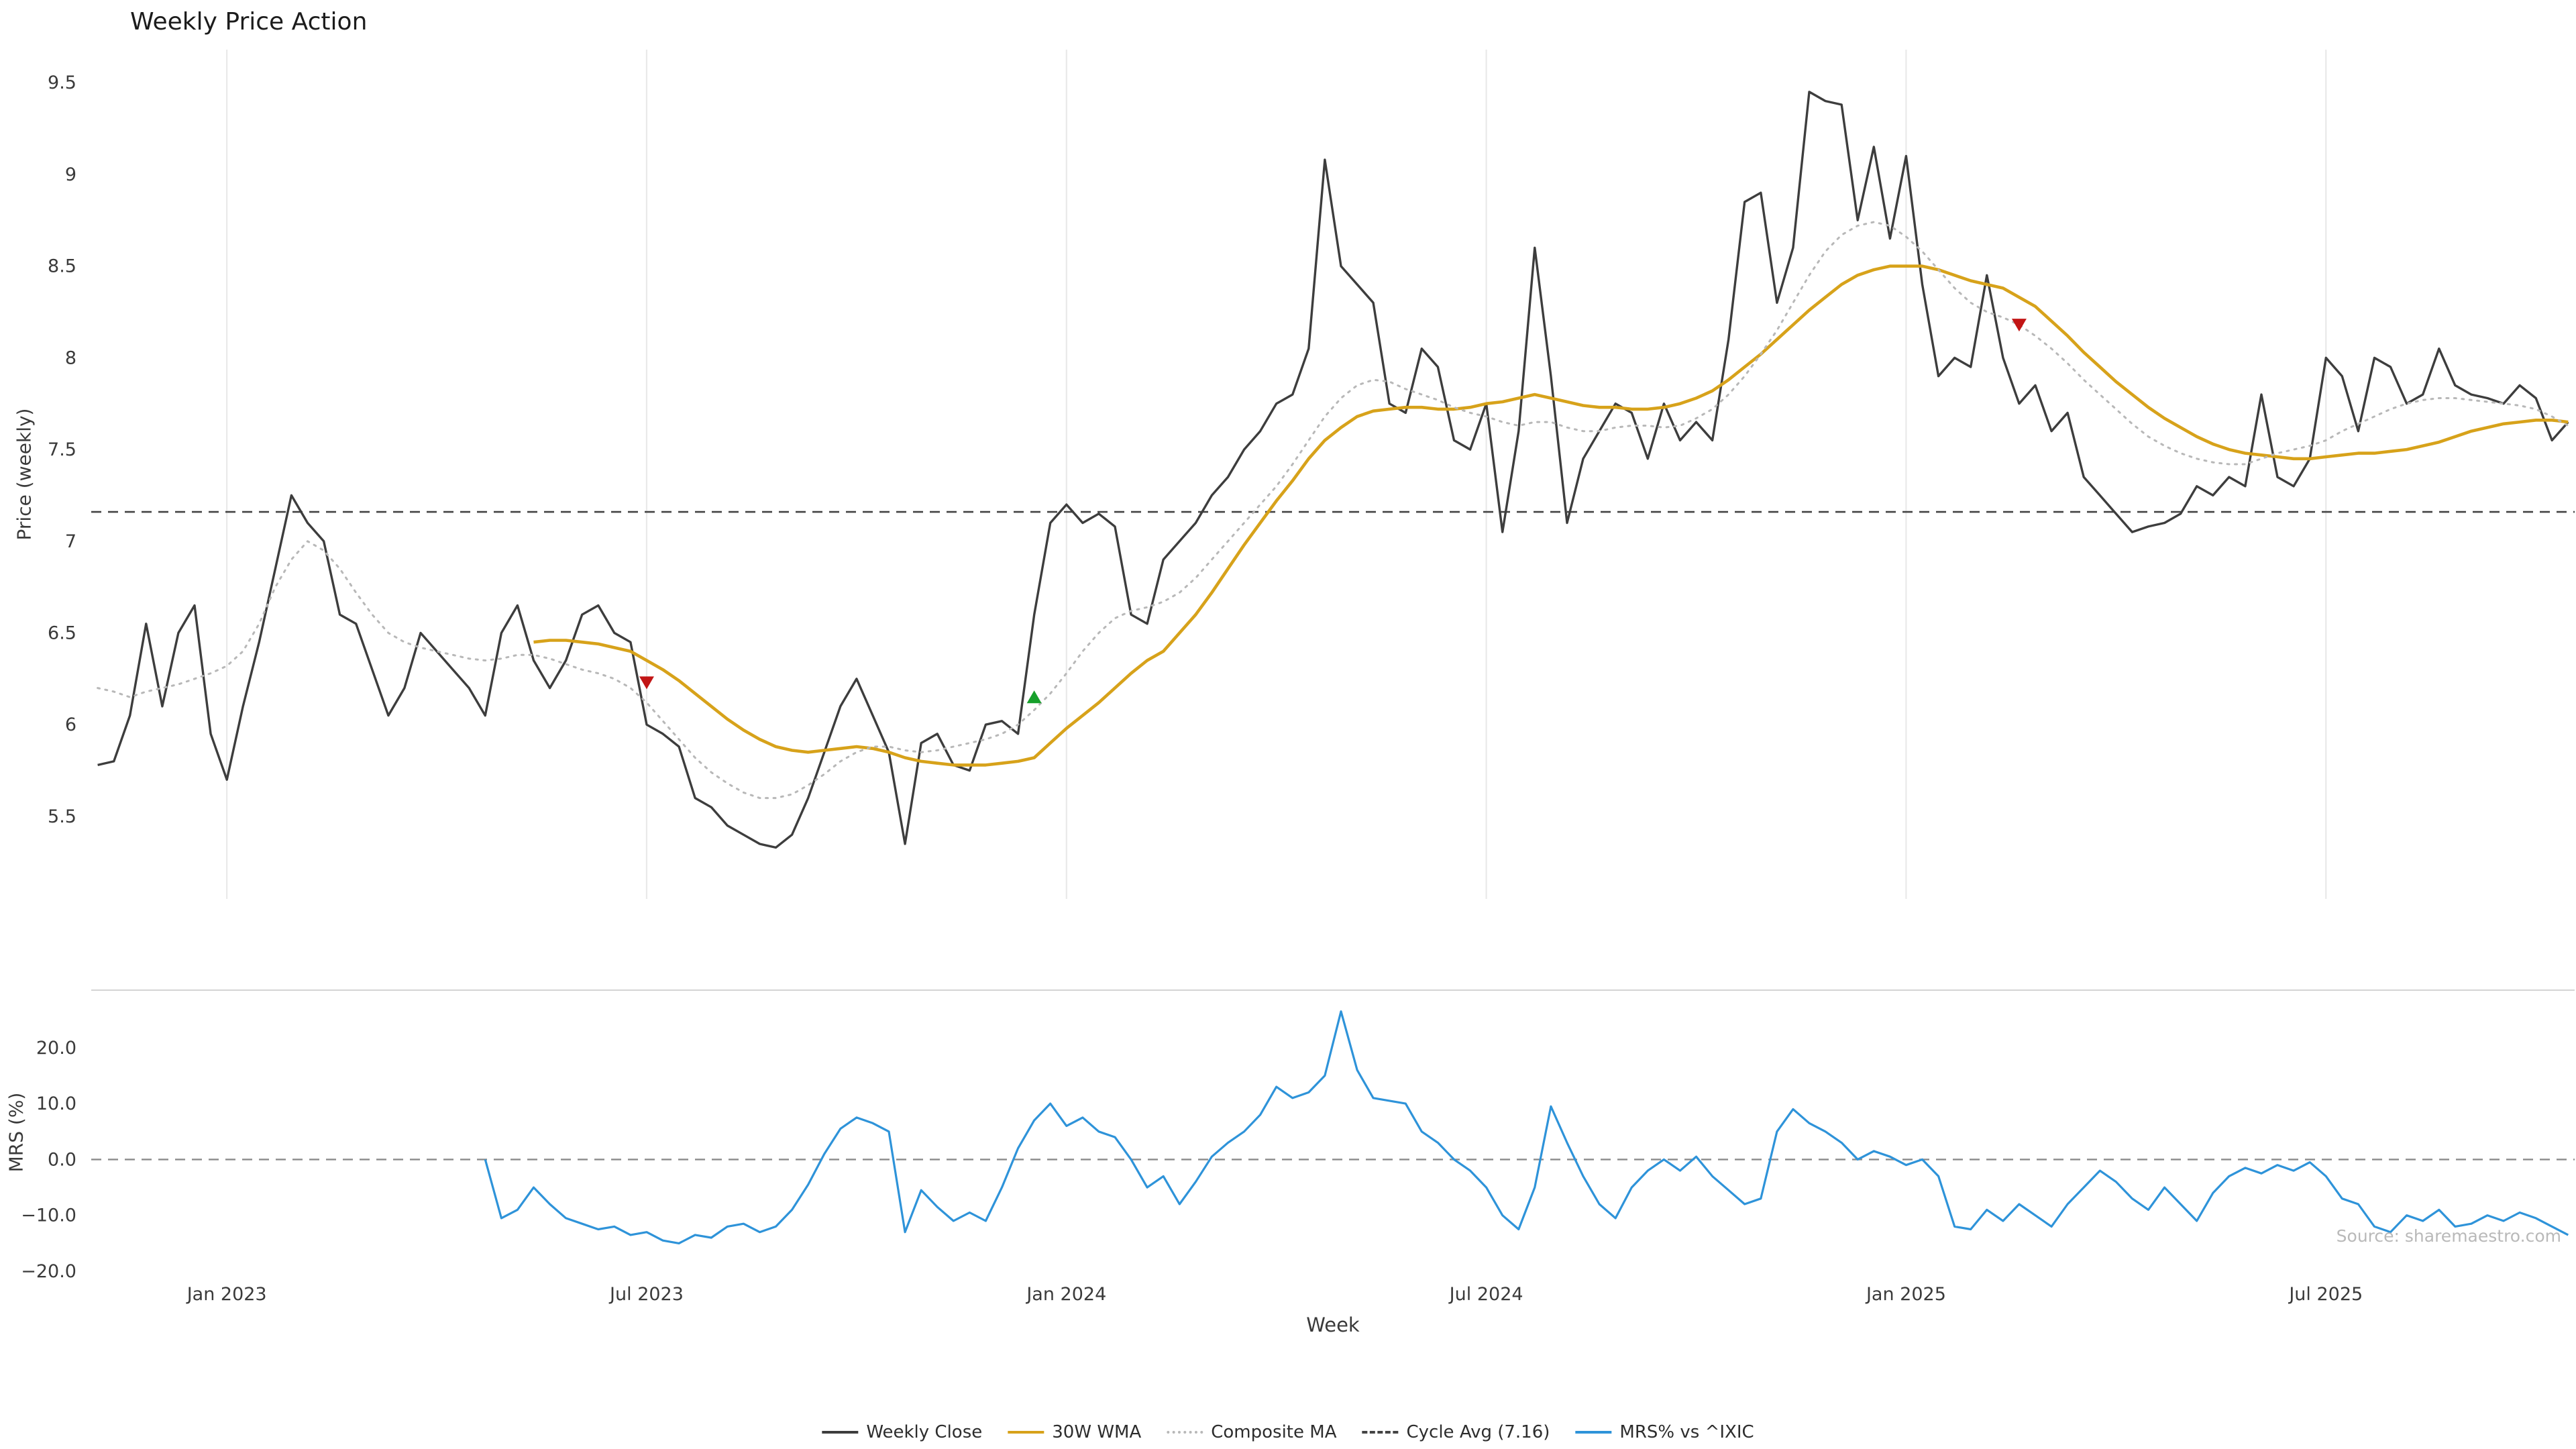 The height and width of the screenshot is (1449, 2576). Describe the element at coordinates (1026, 1432) in the screenshot. I see `wma-line-swatch-icon` at that location.